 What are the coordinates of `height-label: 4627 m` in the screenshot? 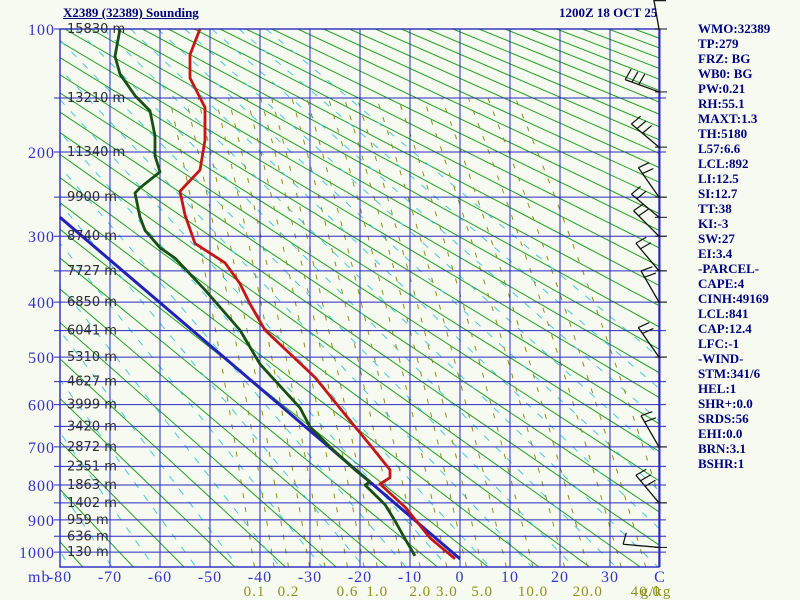 It's located at (92, 382).